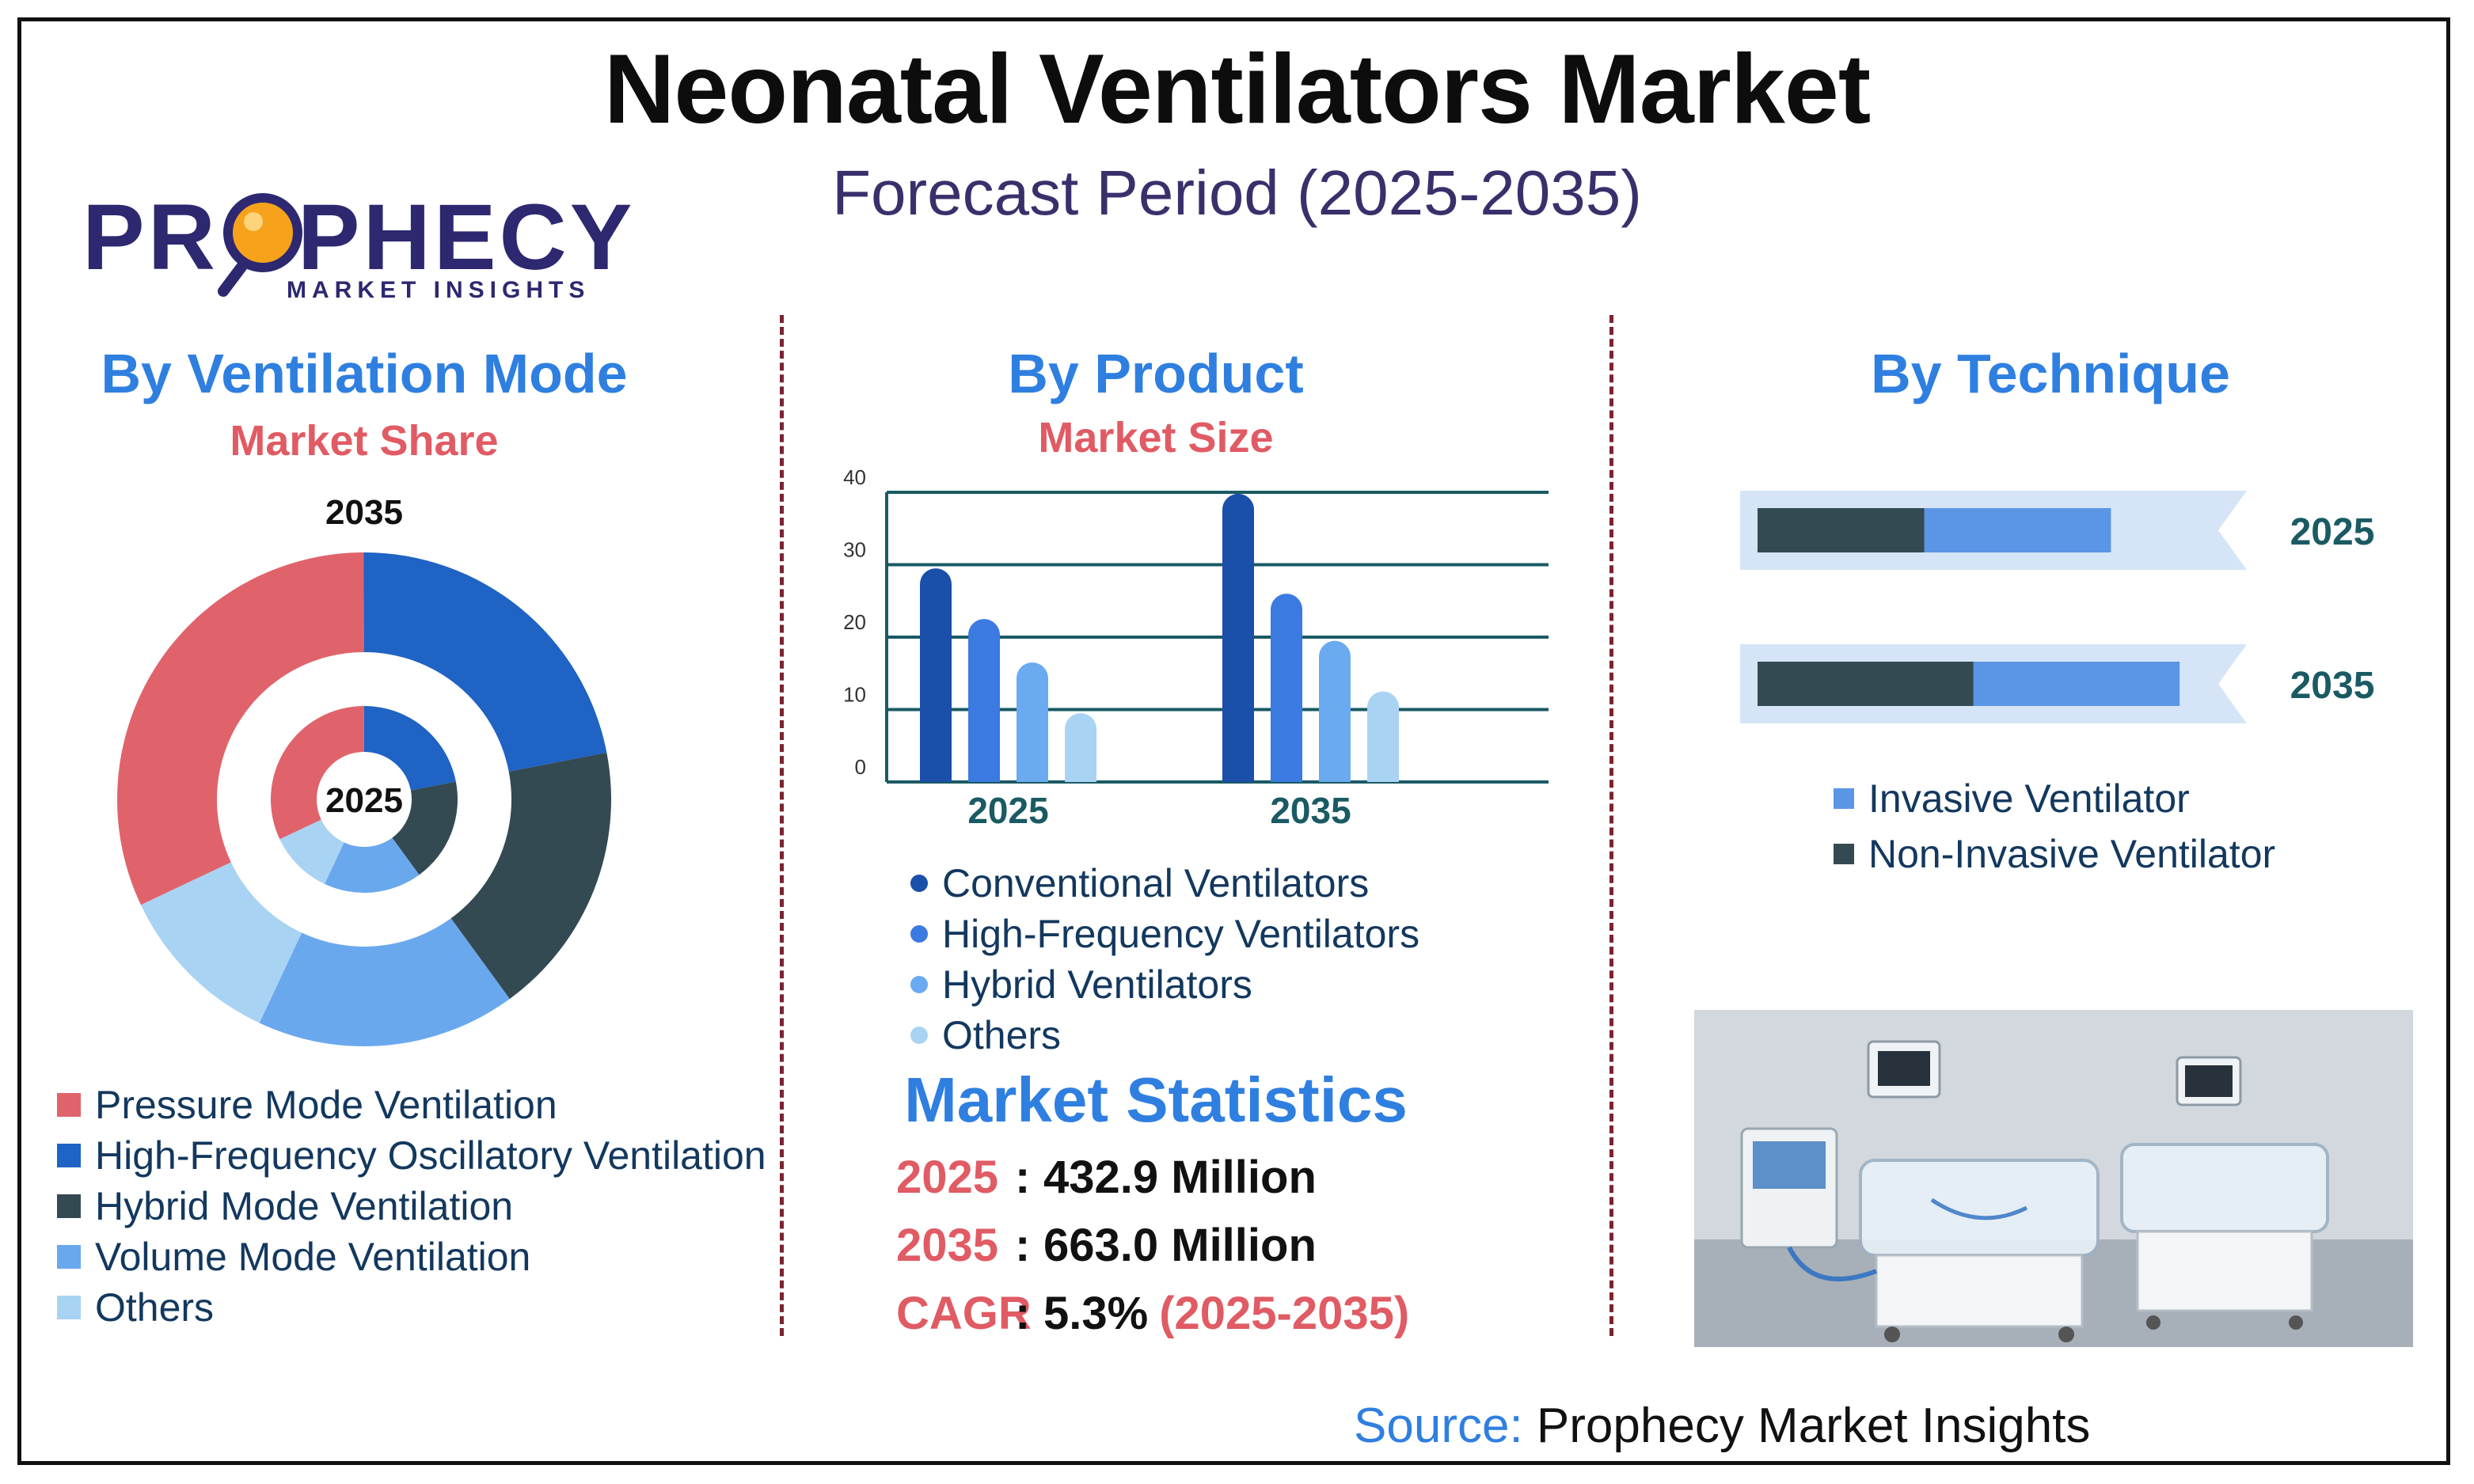  Describe the element at coordinates (1156, 883) in the screenshot. I see `legend-label: Conventional Ventilators` at that location.